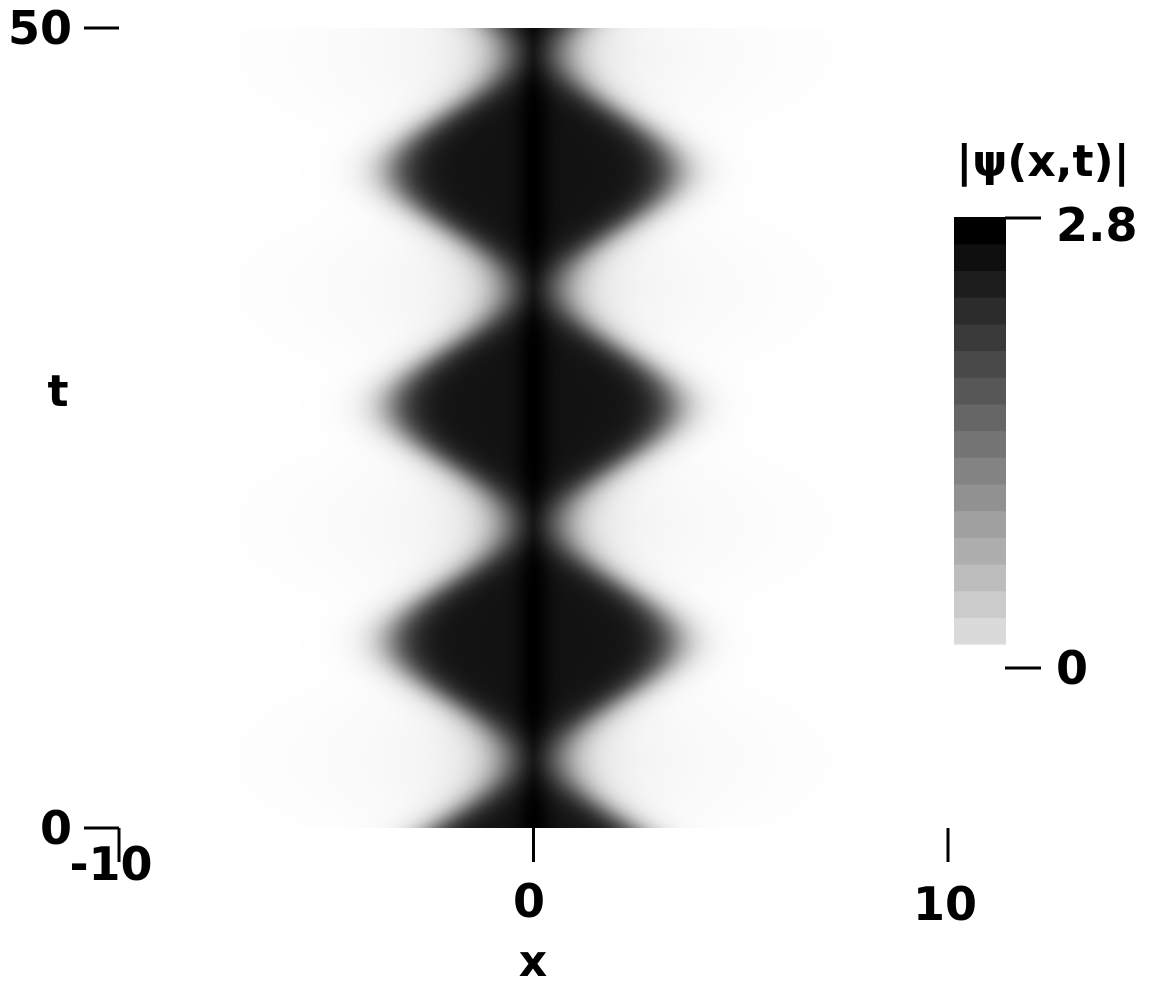 Image resolution: width=1149 pixels, height=986 pixels. I want to click on x-tick-label: 0, so click(529, 901).